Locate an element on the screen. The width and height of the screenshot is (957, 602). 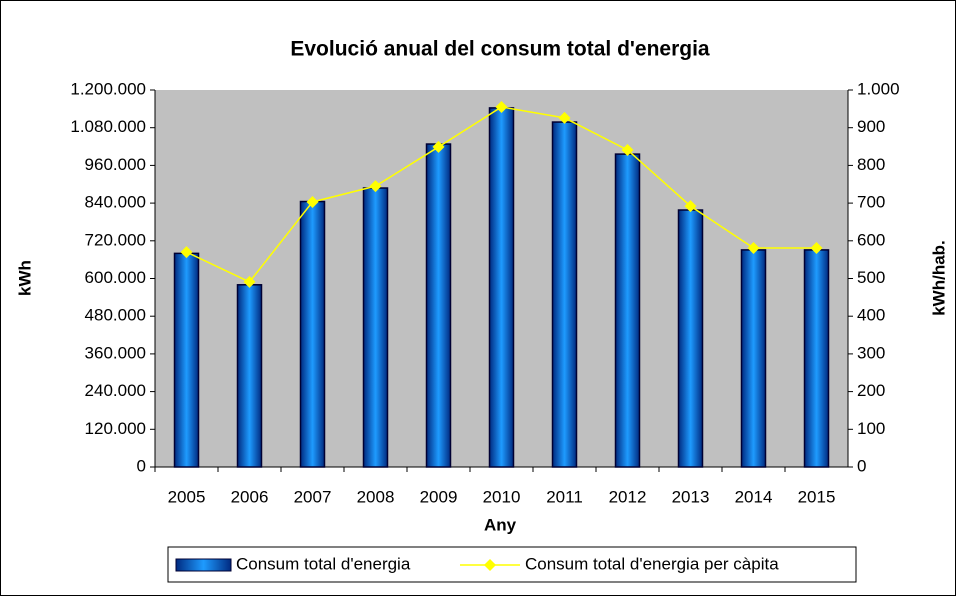
y-tick-label: 120.000 is located at coordinates (115, 428).